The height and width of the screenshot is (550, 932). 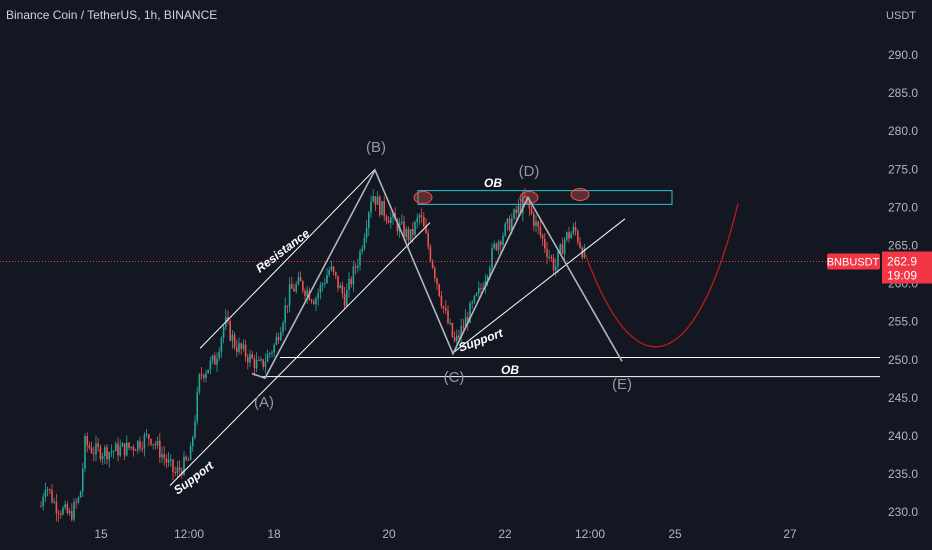 What do you see at coordinates (376, 147) in the screenshot?
I see `wave-label: (B)` at bounding box center [376, 147].